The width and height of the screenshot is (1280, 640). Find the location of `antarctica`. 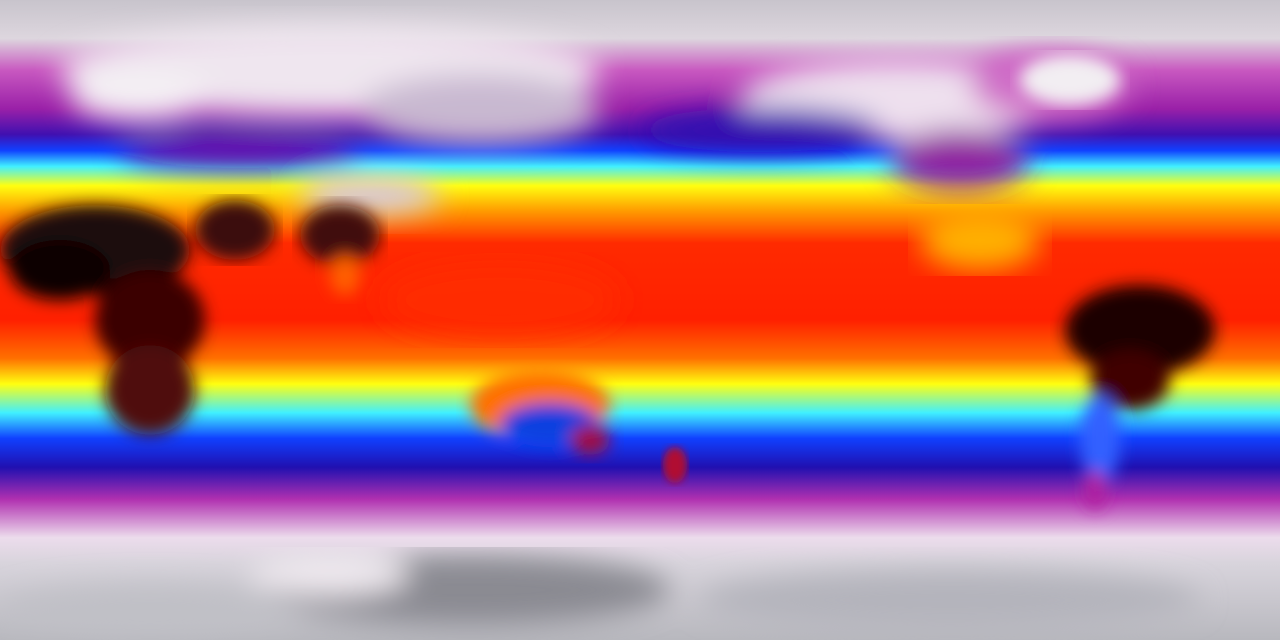

antarctica is located at coordinates (600, 595).